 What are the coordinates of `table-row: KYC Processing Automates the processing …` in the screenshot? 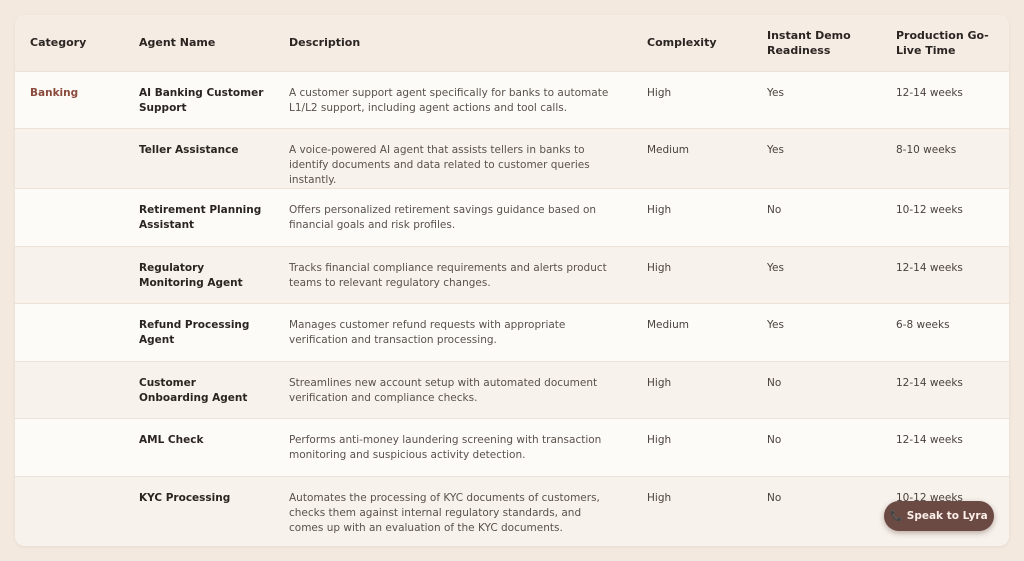 It's located at (512, 511).